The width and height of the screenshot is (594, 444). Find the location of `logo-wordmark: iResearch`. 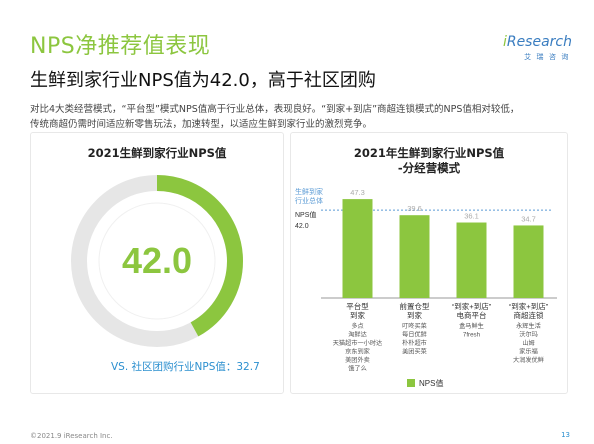

logo-wordmark: iResearch is located at coordinates (537, 42).